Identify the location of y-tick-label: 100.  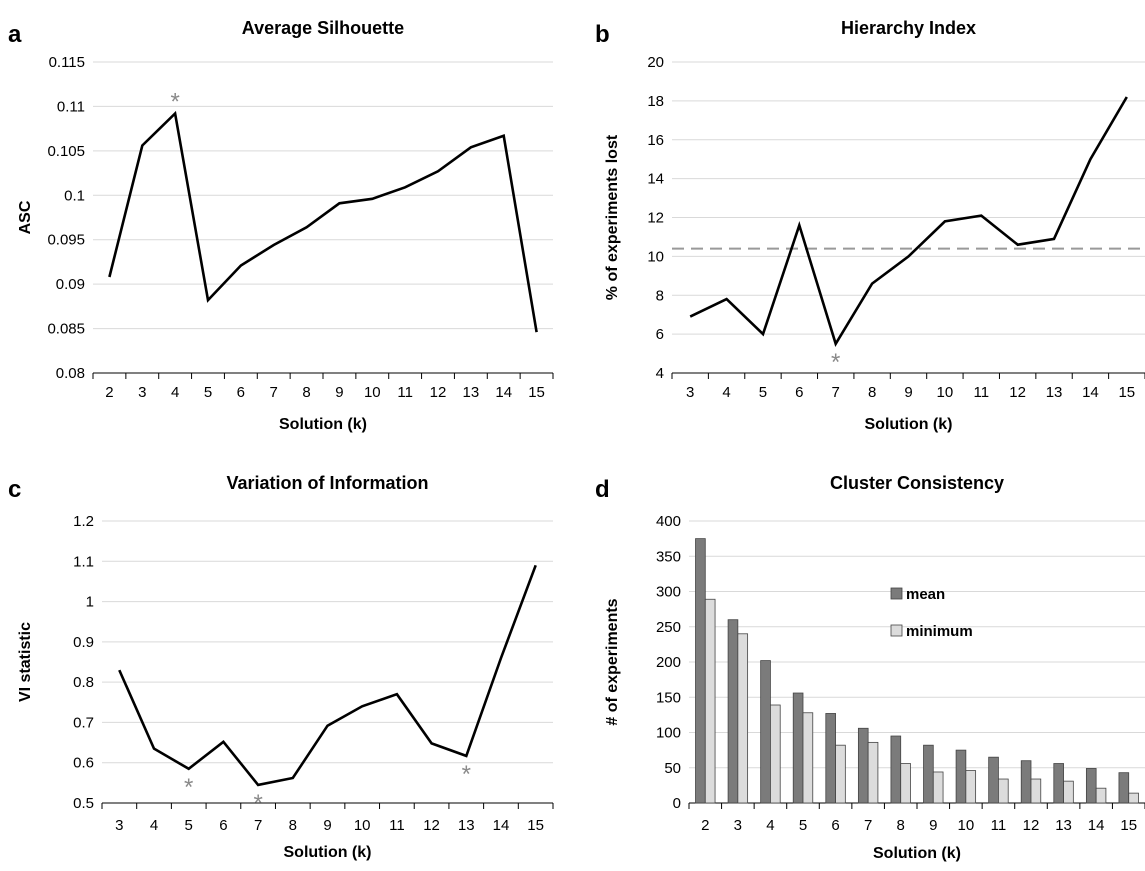
(668, 733).